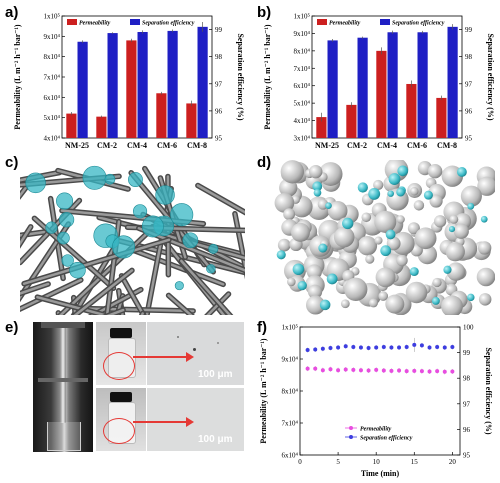  Describe the element at coordinates (135, 22) in the screenshot. I see `legend-swatch-separation` at that location.